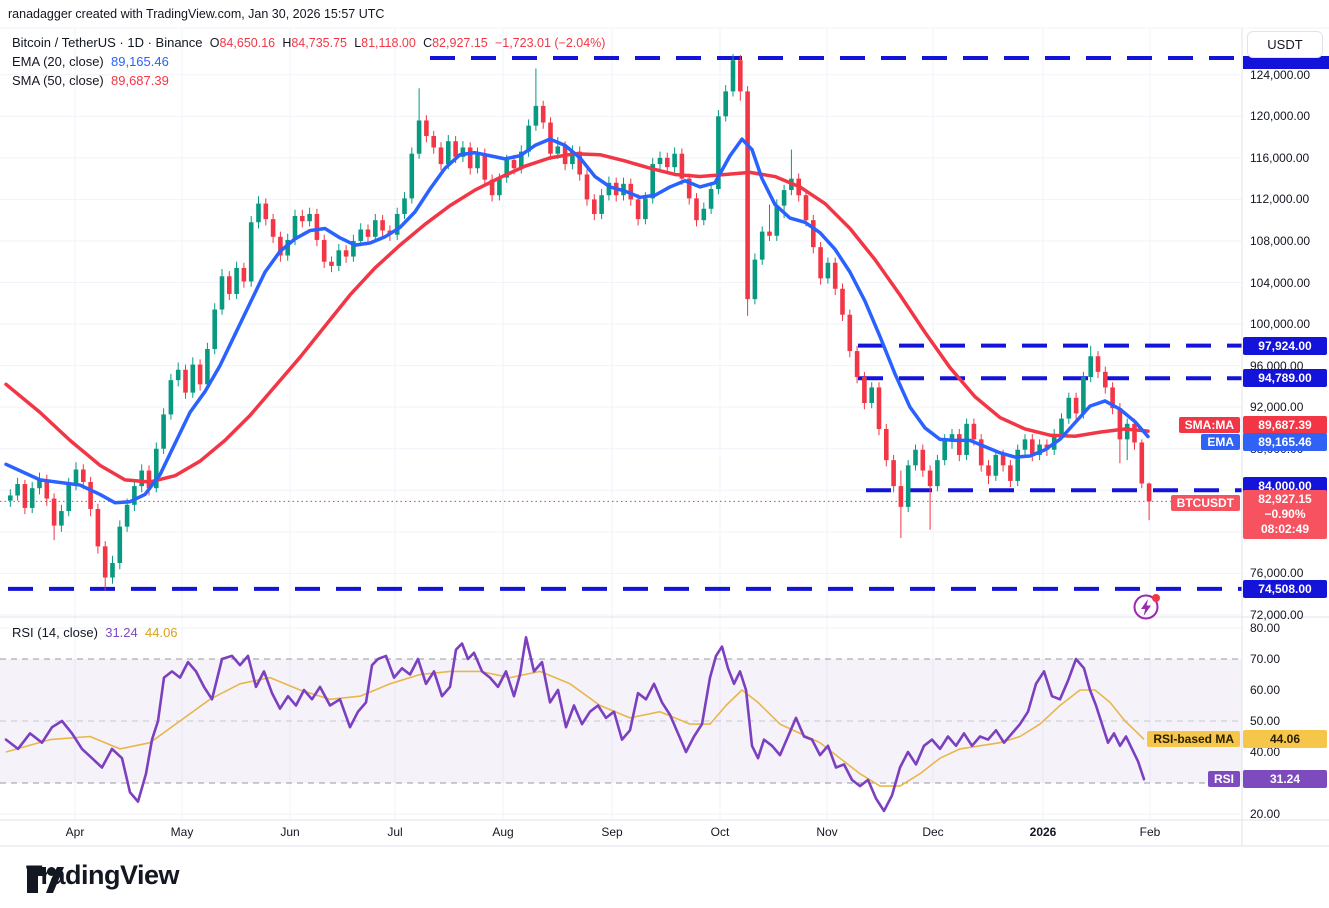 Image resolution: width=1329 pixels, height=908 pixels. I want to click on price-tick-label: 116,000.00, so click(1280, 157).